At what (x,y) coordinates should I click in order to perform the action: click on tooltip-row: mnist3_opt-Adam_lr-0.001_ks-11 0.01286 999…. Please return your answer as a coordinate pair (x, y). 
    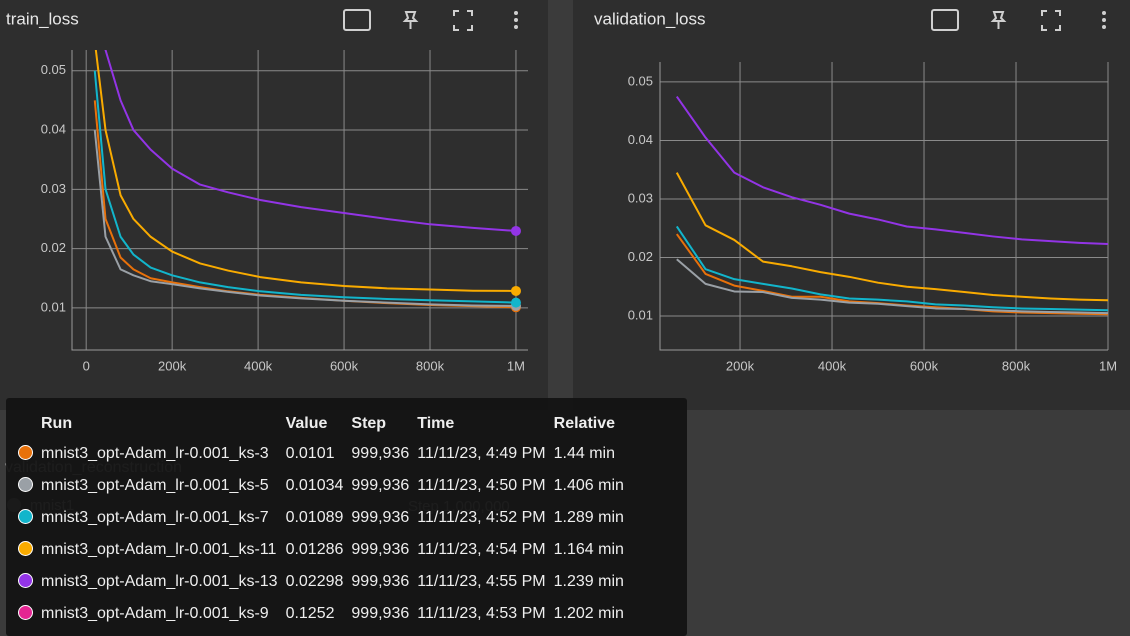
    Looking at the image, I should click on (321, 550).